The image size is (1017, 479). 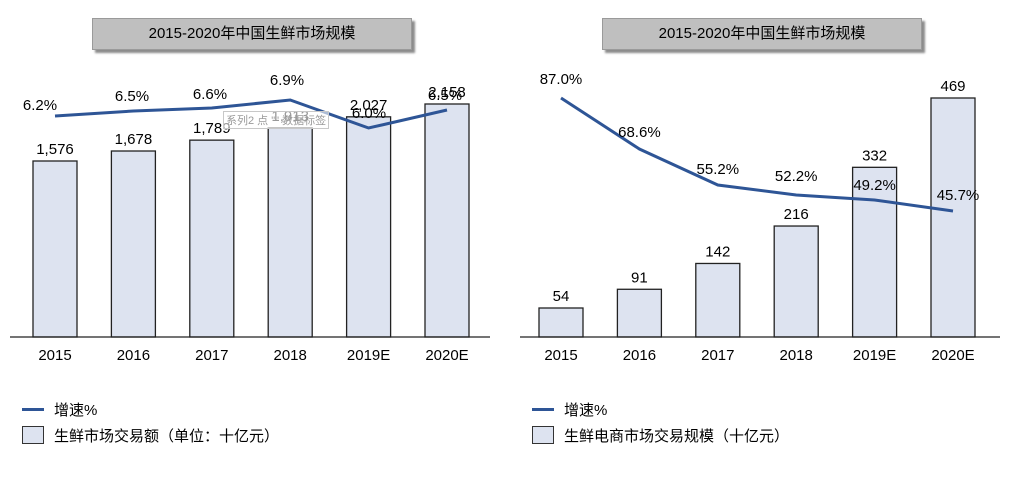 I want to click on growth-value-label: 45.7%, so click(x=958, y=195).